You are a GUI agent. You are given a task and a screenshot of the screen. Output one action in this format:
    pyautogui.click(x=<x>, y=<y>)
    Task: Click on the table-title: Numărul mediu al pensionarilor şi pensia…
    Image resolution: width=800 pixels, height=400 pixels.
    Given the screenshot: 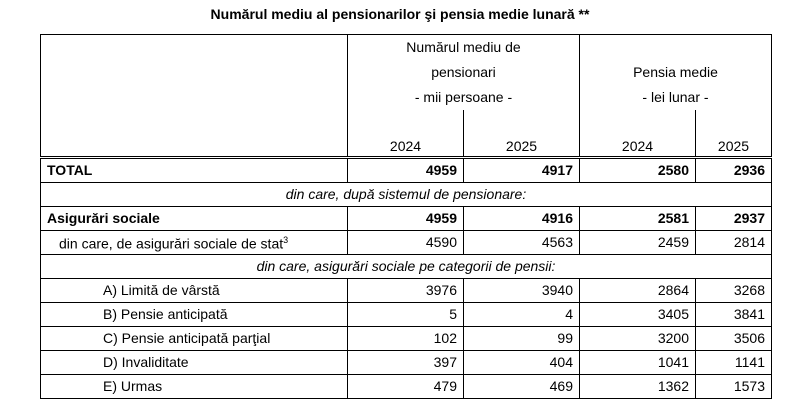 What is the action you would take?
    pyautogui.click(x=400, y=14)
    